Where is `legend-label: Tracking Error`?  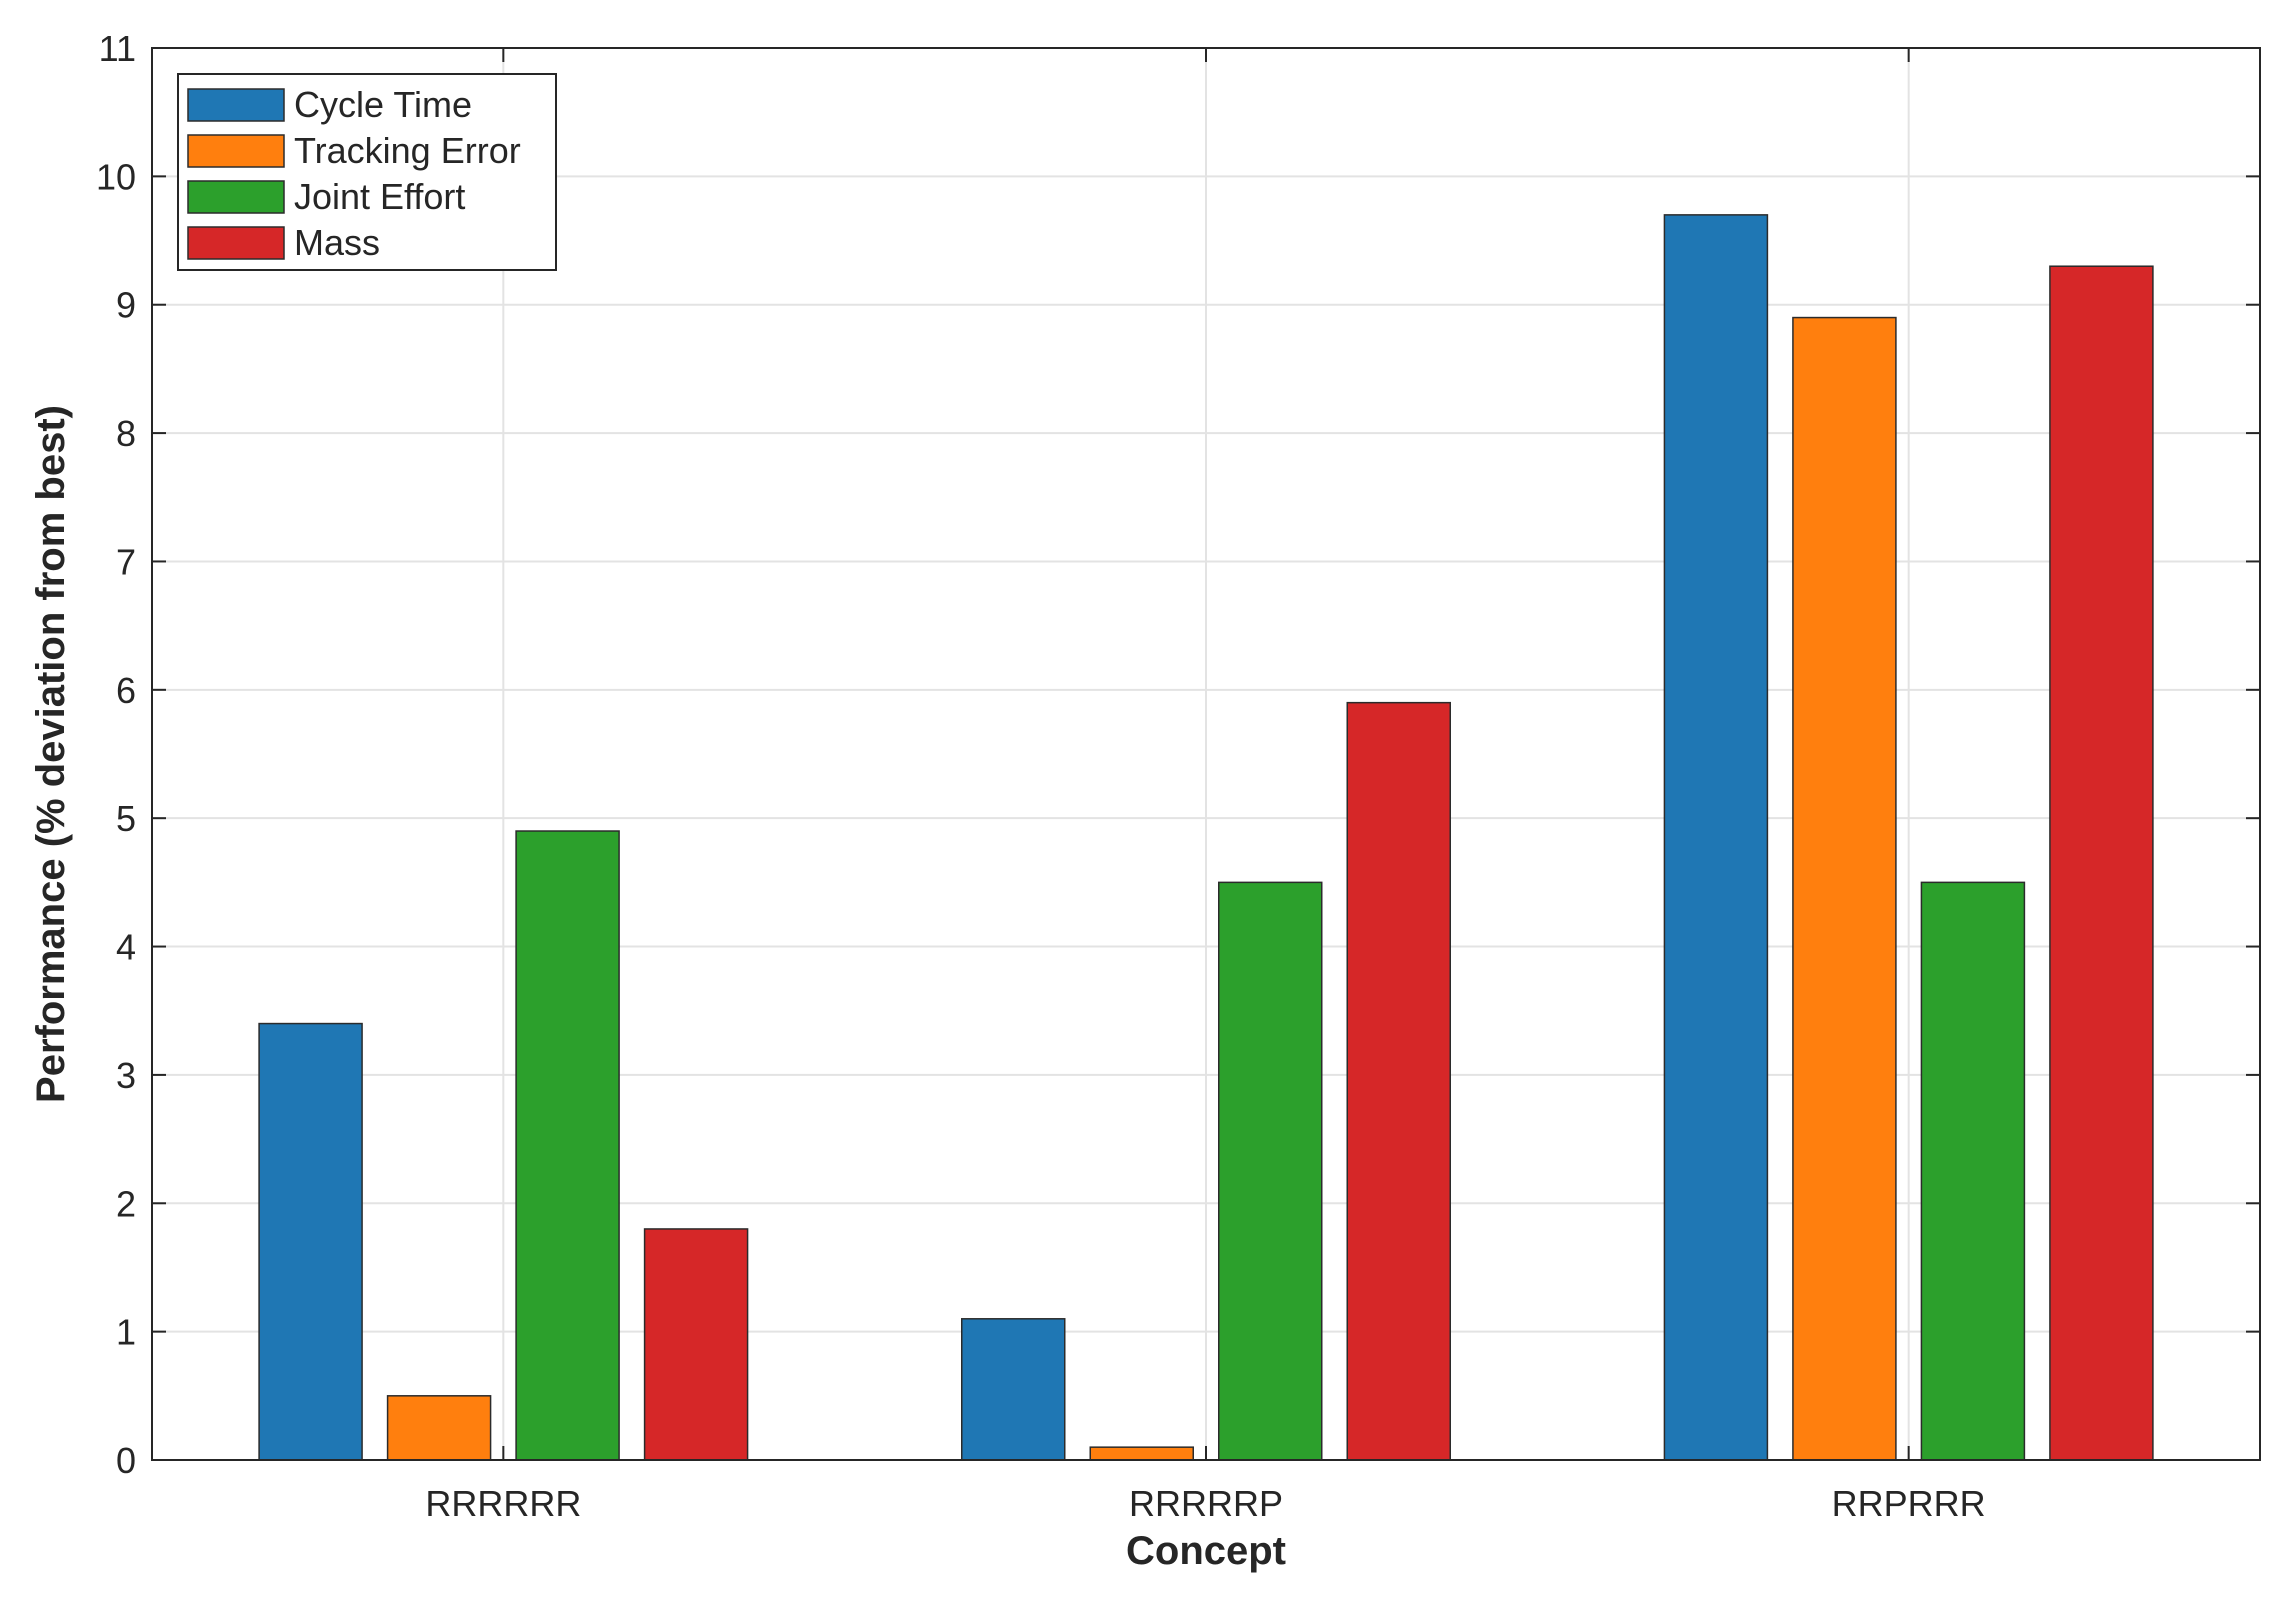 legend-label: Tracking Error is located at coordinates (407, 150).